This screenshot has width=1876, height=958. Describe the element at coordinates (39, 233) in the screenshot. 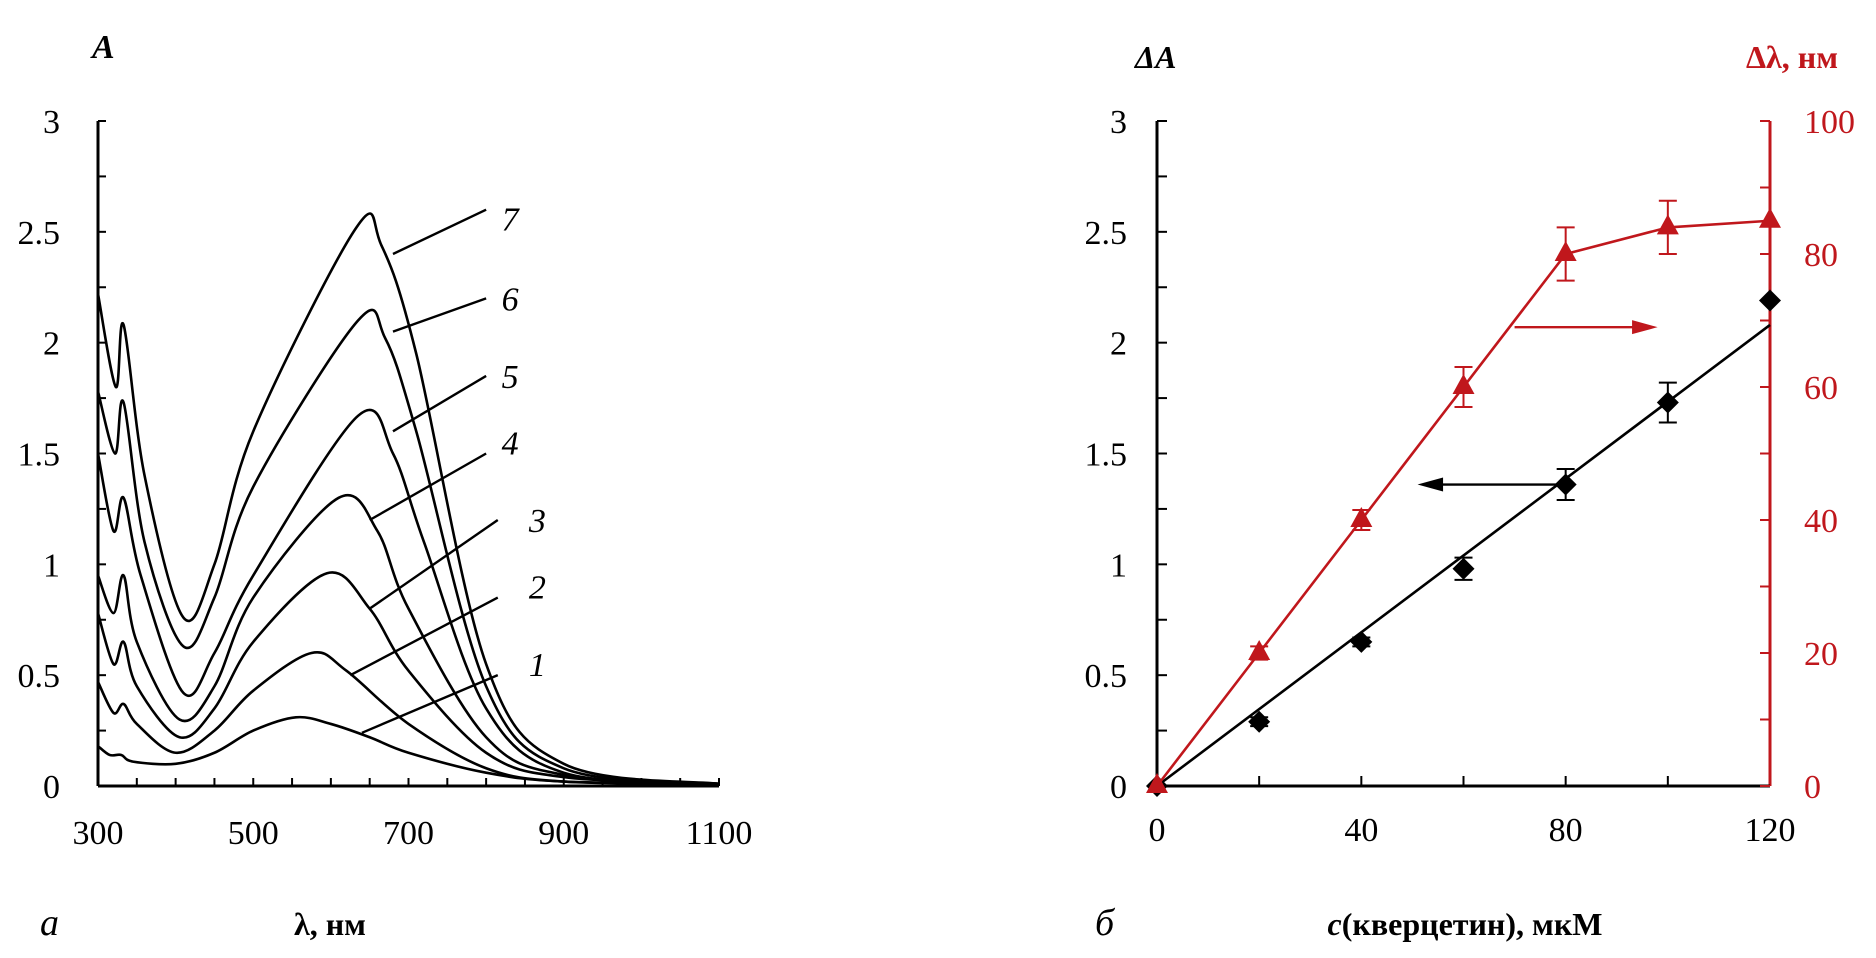

I see `y-tick-label-a: 2.5` at that location.